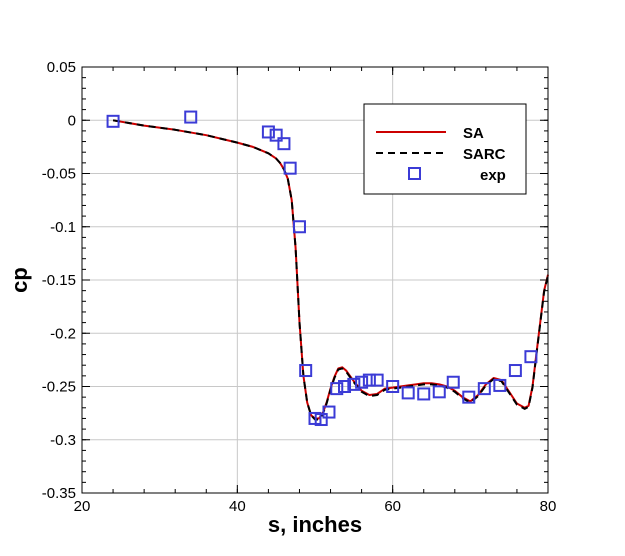 The height and width of the screenshot is (556, 625). What do you see at coordinates (237, 506) in the screenshot?
I see `x-tick-label: 40` at bounding box center [237, 506].